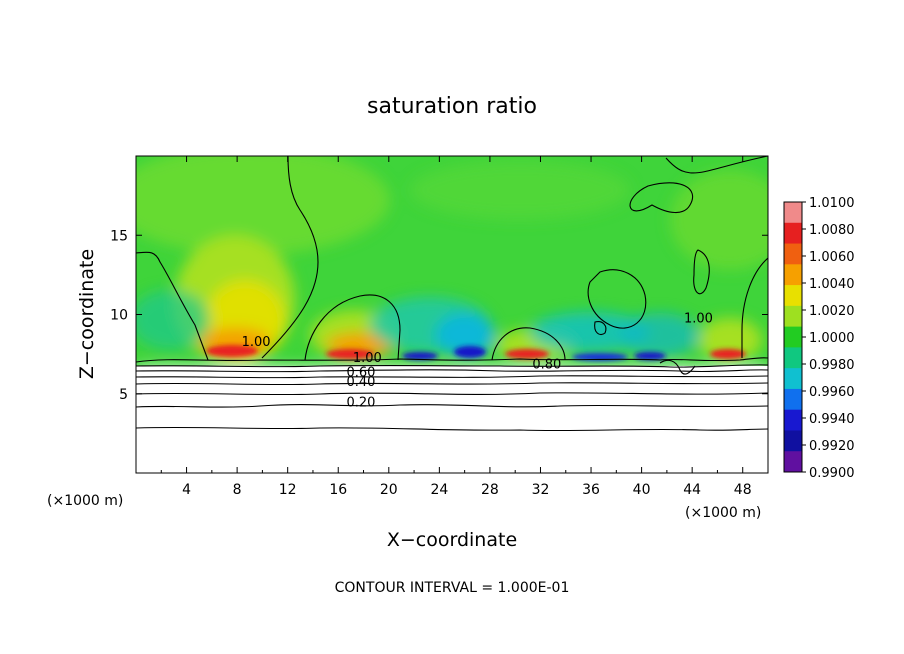 The image size is (904, 654). I want to click on x-tick-label: 24, so click(439, 490).